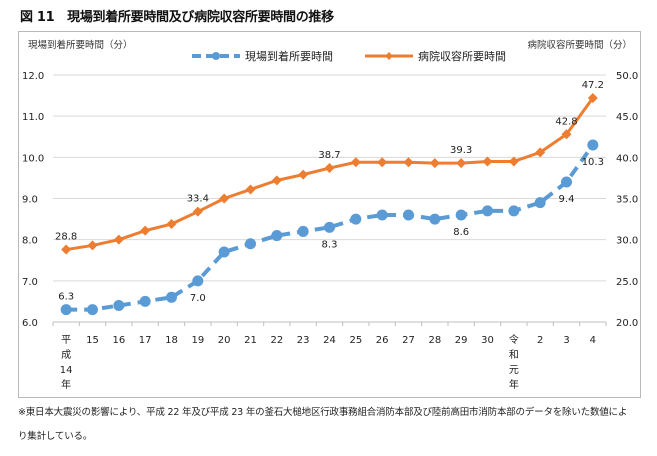 The height and width of the screenshot is (456, 657). Describe the element at coordinates (593, 85) in the screenshot. I see `data-label: 47.2` at that location.